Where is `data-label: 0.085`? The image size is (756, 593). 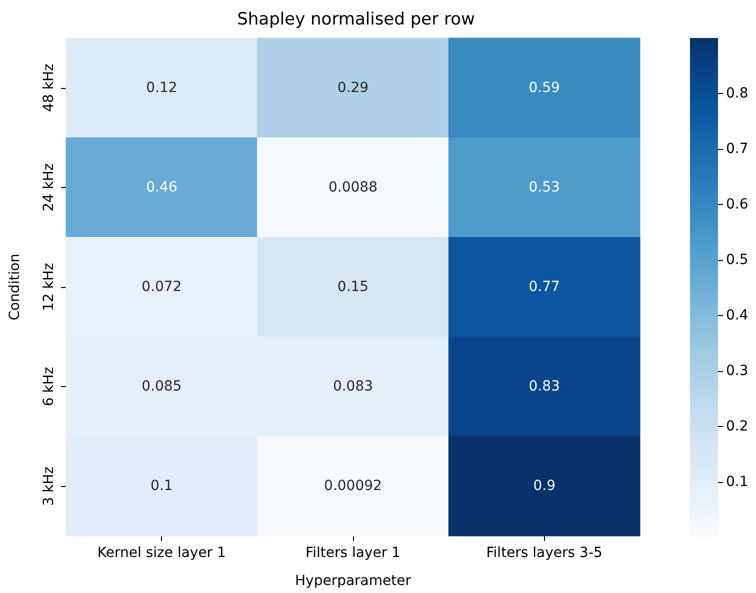 data-label: 0.085 is located at coordinates (162, 386).